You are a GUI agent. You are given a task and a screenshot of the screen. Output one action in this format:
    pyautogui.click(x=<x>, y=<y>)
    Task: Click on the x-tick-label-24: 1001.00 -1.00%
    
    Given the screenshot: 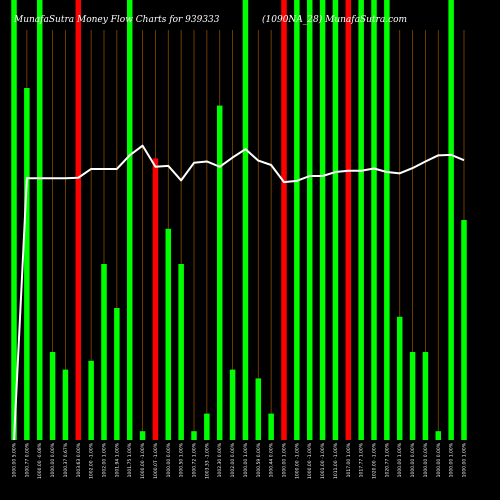 What is the action you would take?
    pyautogui.click(x=323, y=460)
    